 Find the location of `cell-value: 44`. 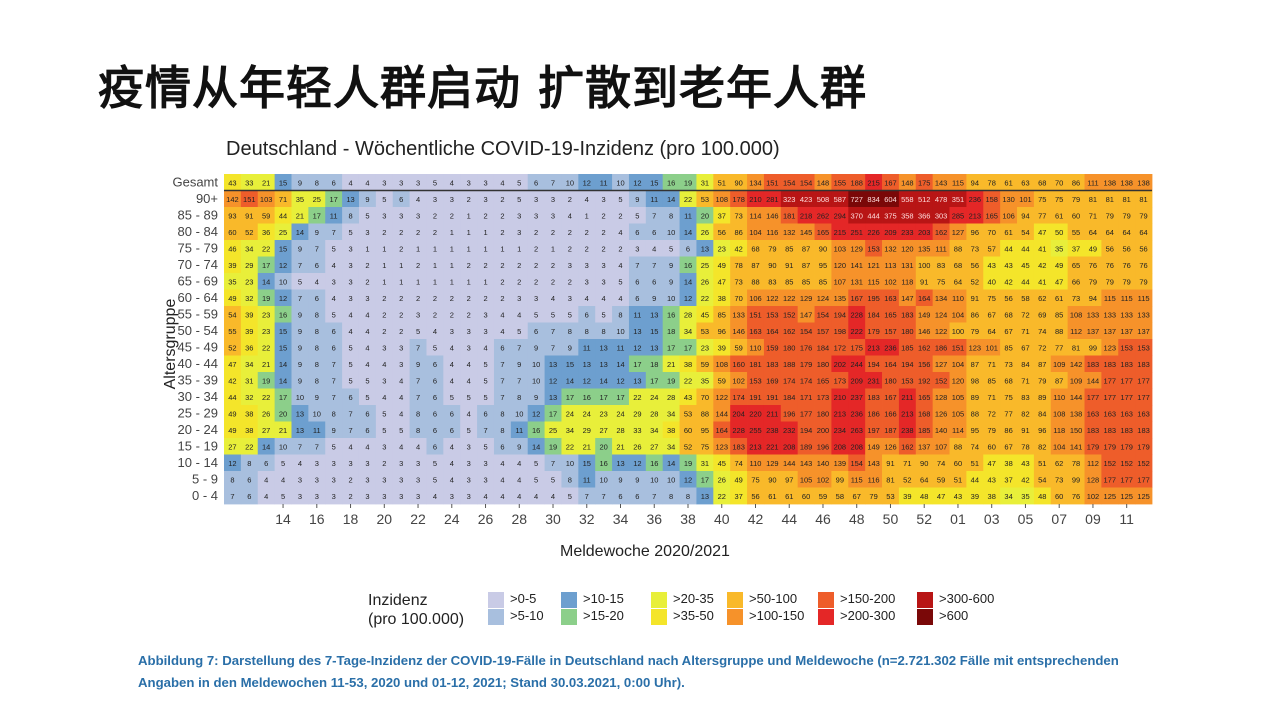

cell-value: 44 is located at coordinates (283, 215).